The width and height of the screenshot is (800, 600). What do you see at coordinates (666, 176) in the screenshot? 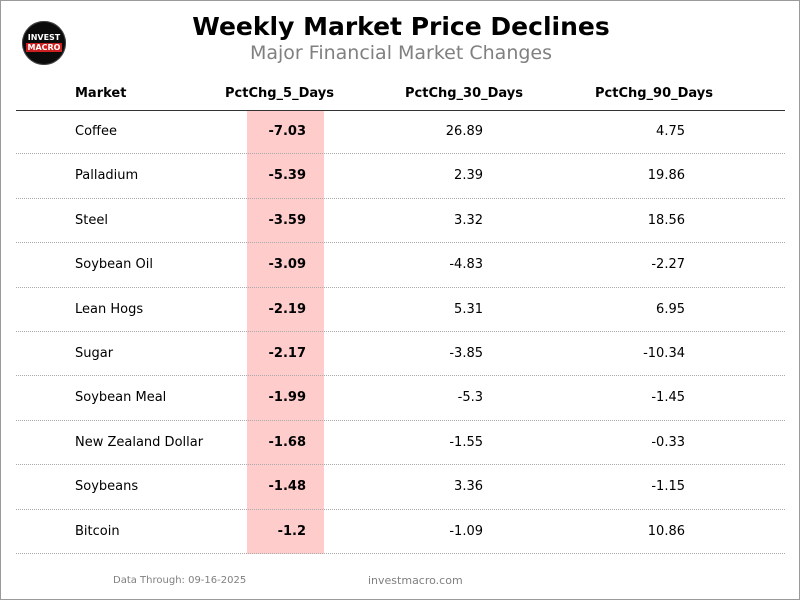
I see `pctchg-90-days-cell: 19.86` at bounding box center [666, 176].